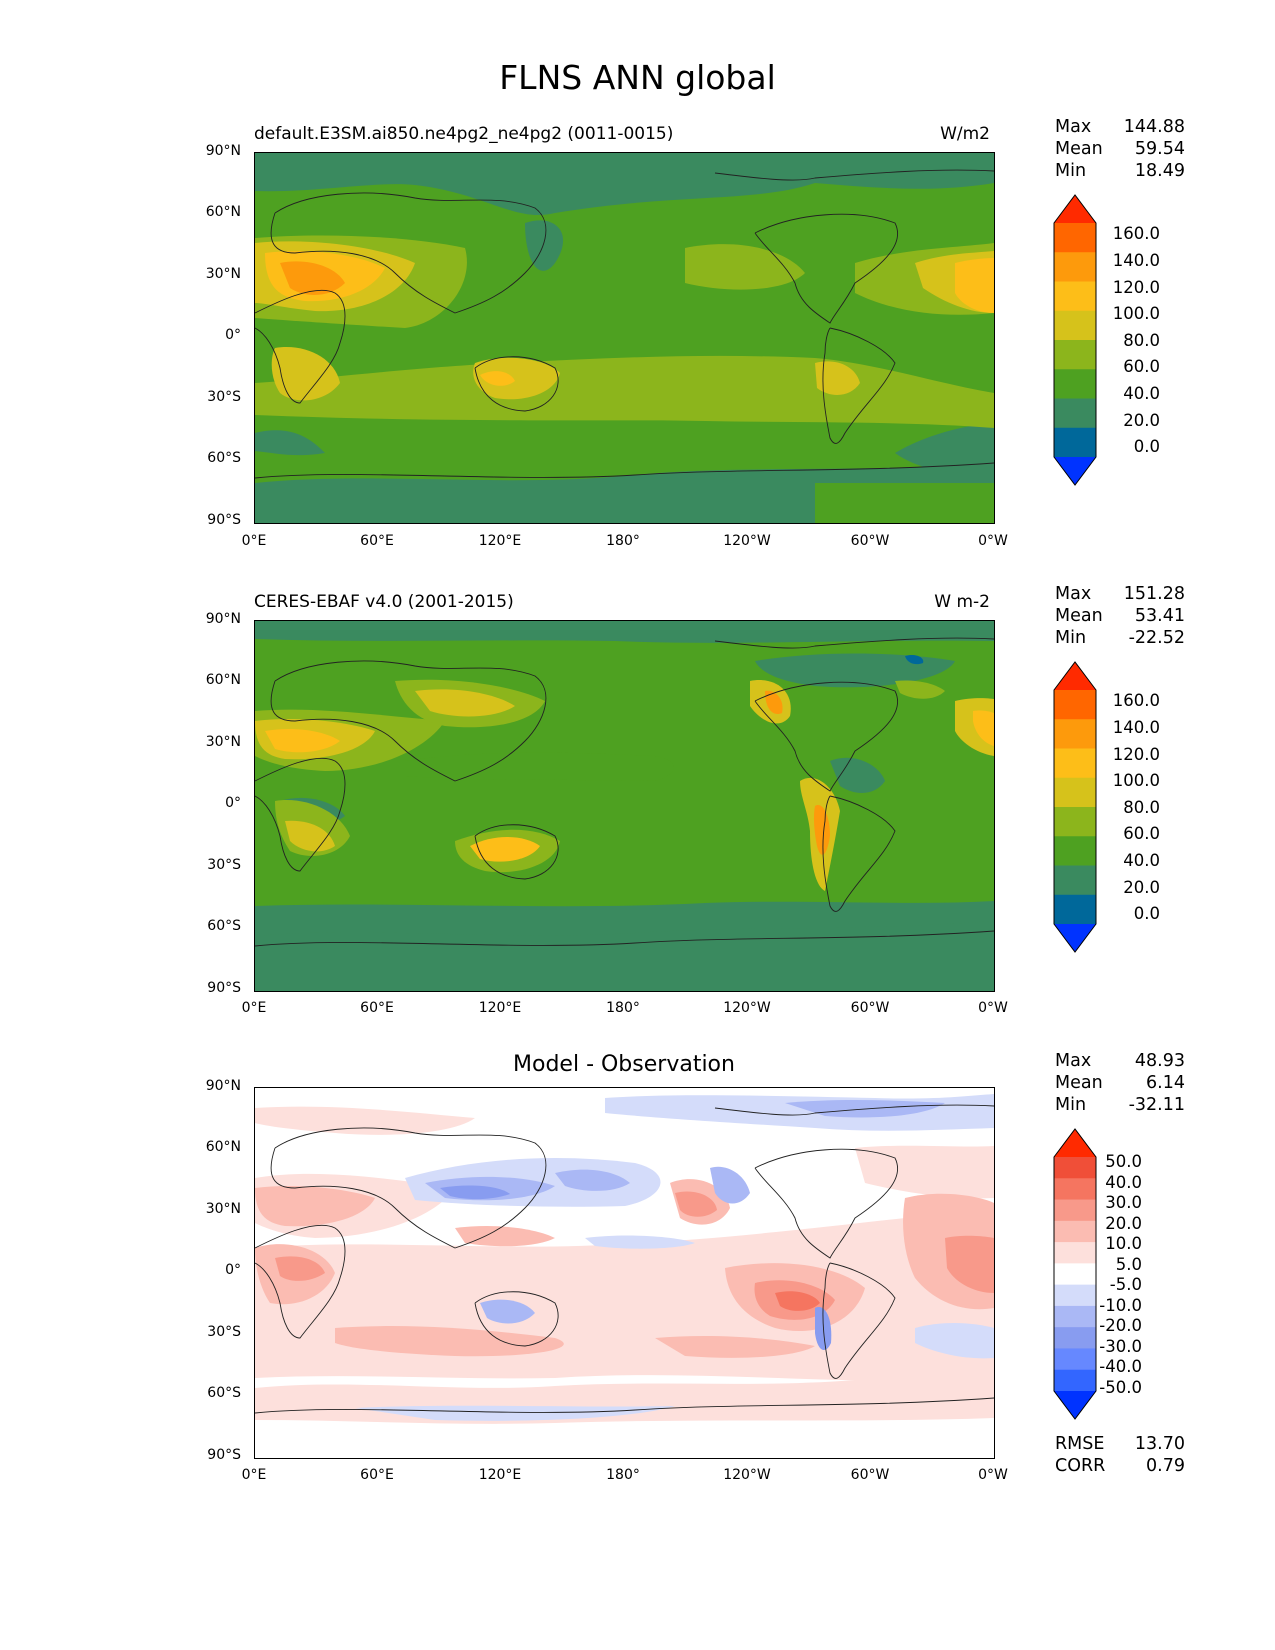 The height and width of the screenshot is (1650, 1275). What do you see at coordinates (1156, 638) in the screenshot?
I see `stat-value: -22.52` at bounding box center [1156, 638].